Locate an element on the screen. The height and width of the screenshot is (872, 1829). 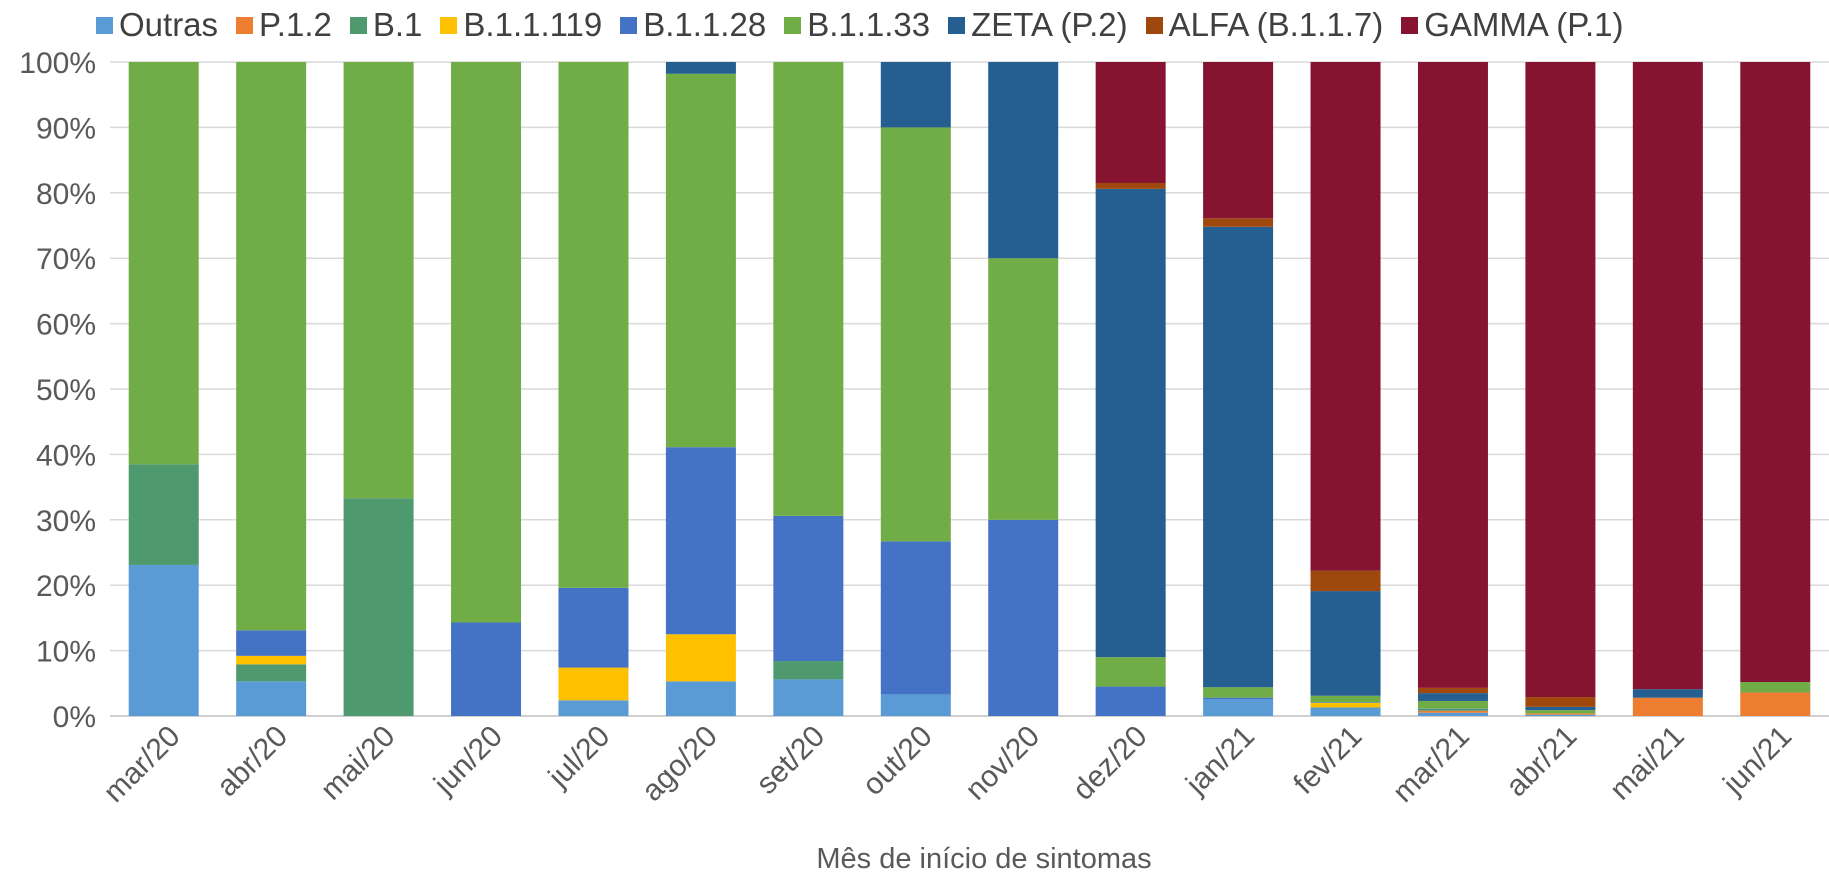
legend-label: B.1.1.33 is located at coordinates (869, 24).